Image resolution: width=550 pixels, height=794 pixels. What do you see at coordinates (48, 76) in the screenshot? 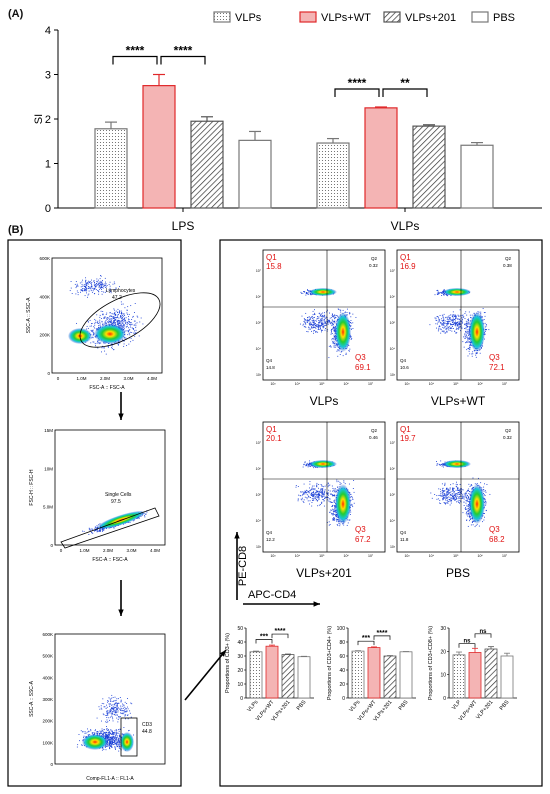
I see `y-tick-label: 3` at bounding box center [48, 76].